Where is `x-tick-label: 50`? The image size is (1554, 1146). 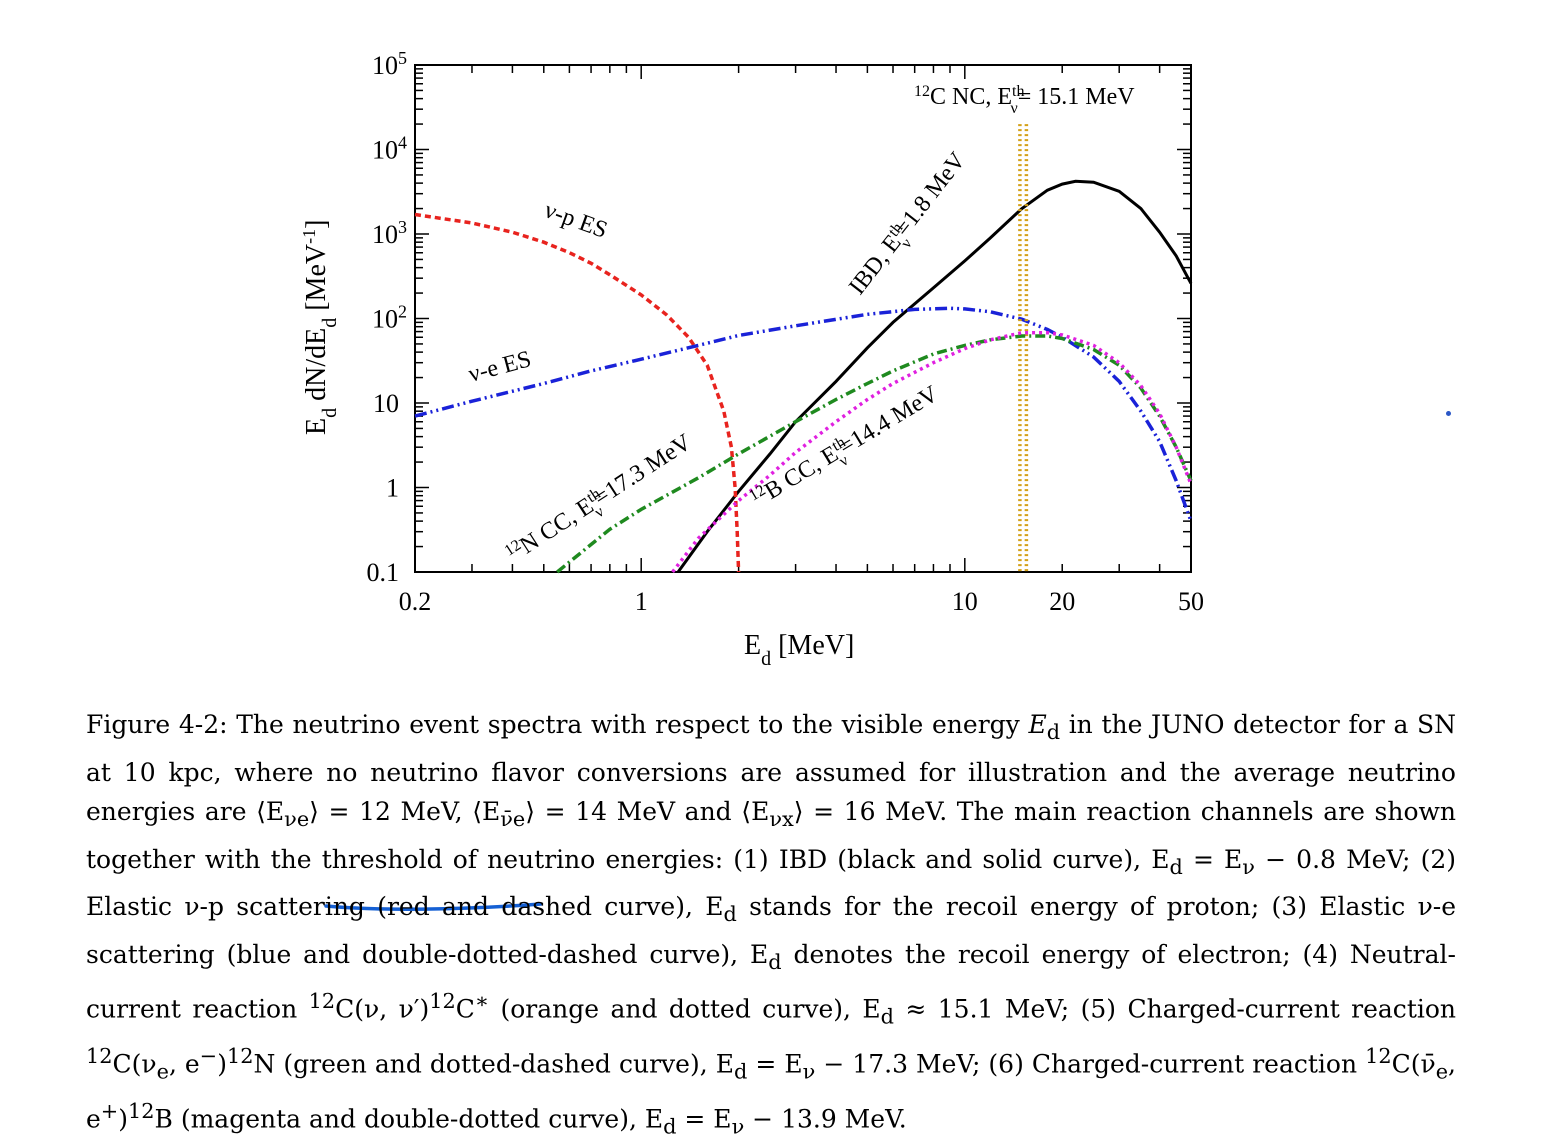
x-tick-label: 50 is located at coordinates (1191, 601).